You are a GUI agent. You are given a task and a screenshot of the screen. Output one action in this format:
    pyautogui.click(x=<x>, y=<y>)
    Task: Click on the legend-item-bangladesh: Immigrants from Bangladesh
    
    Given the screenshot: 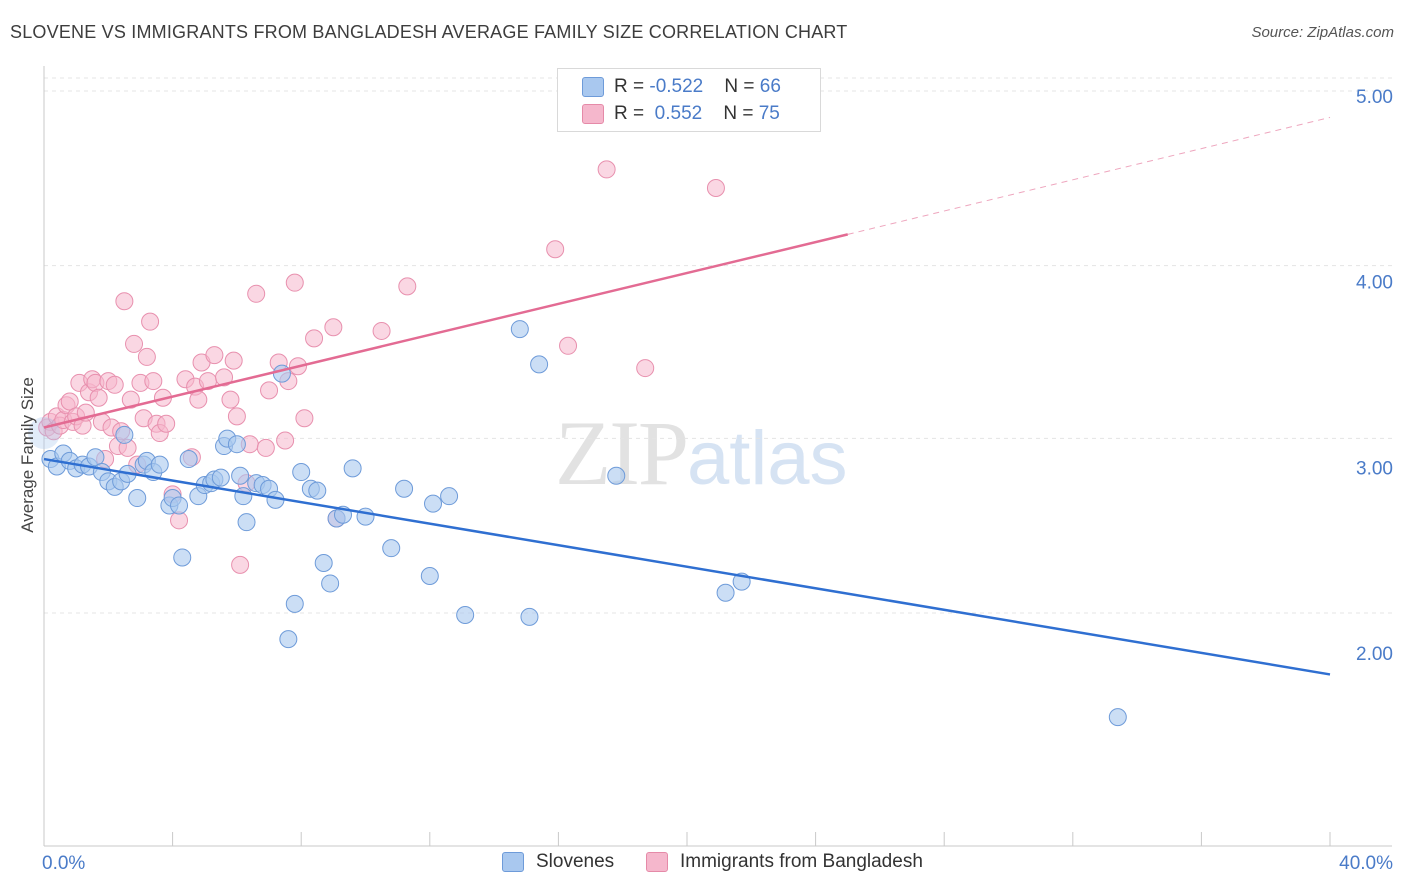 What is the action you would take?
    pyautogui.click(x=784, y=862)
    